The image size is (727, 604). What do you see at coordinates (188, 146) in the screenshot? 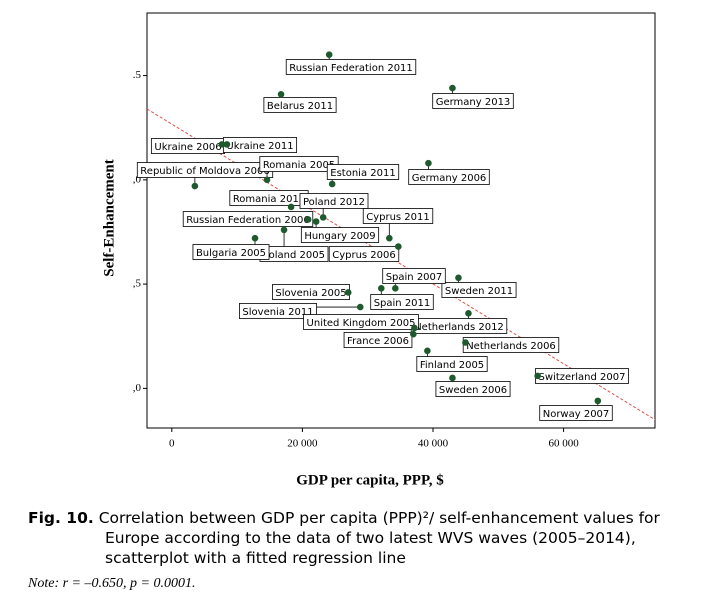
I see `point-label: Ukraine 2006` at bounding box center [188, 146].